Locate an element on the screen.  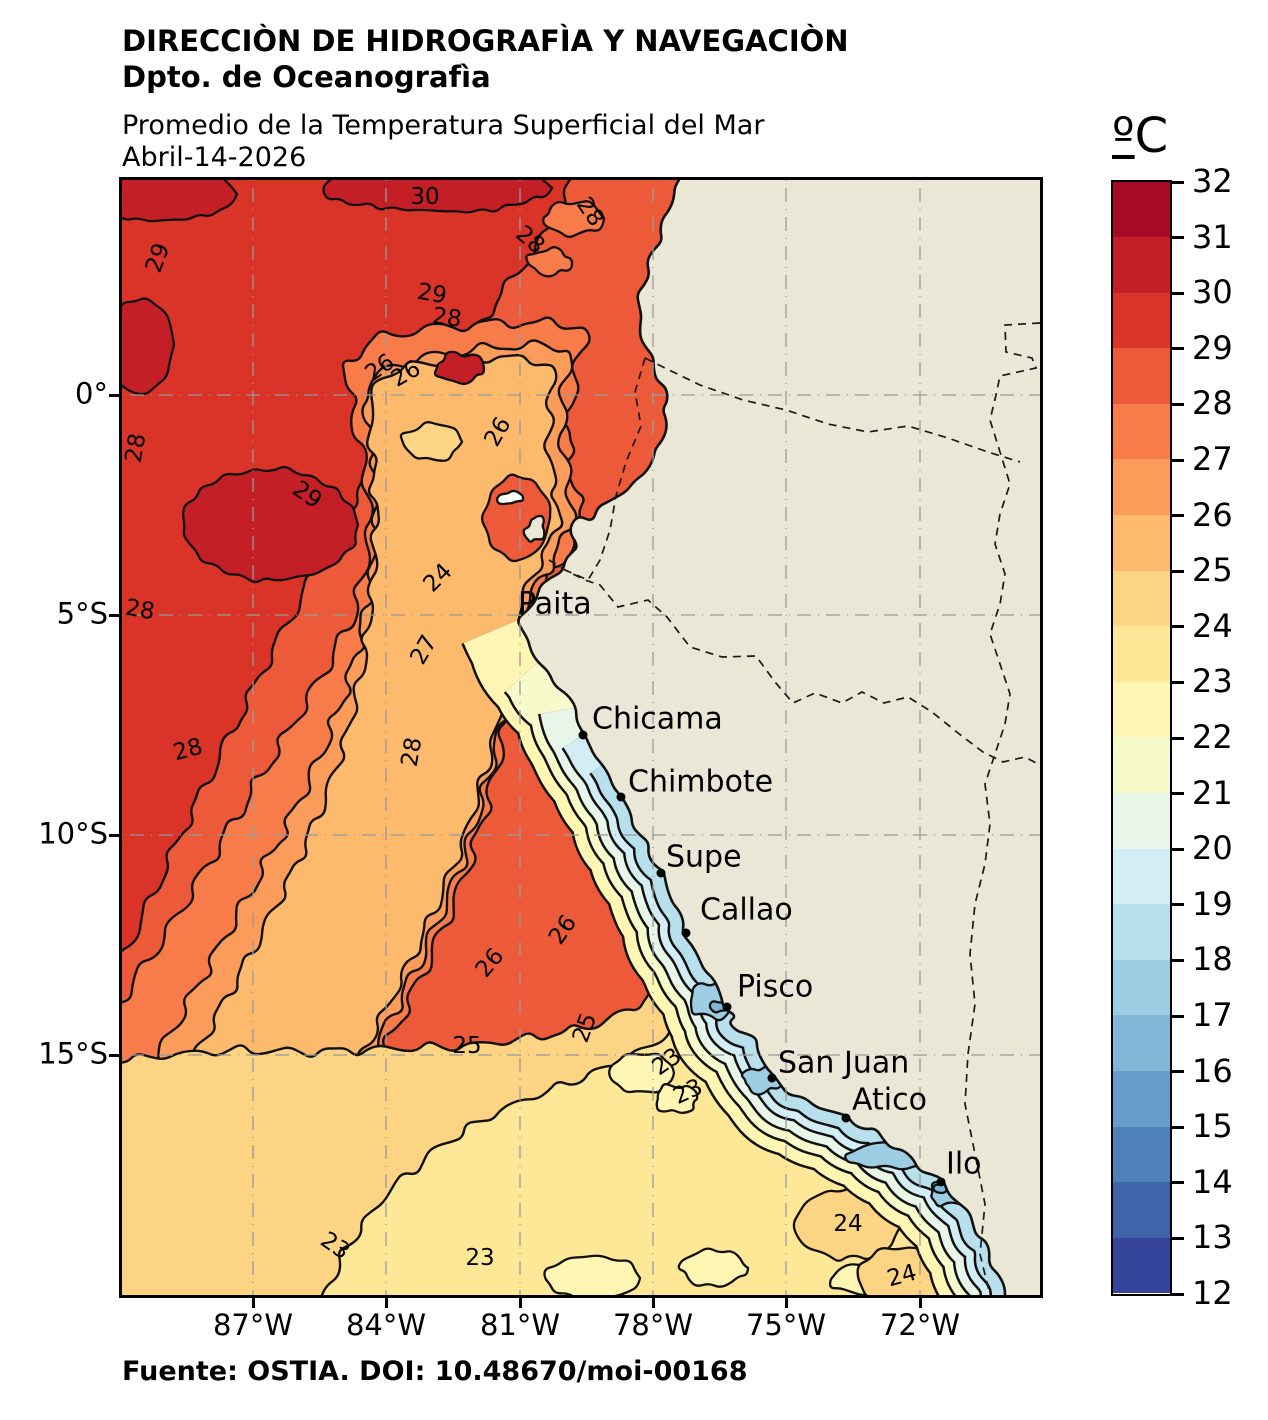
x-axis-tick-label: 87°W is located at coordinates (253, 1325).